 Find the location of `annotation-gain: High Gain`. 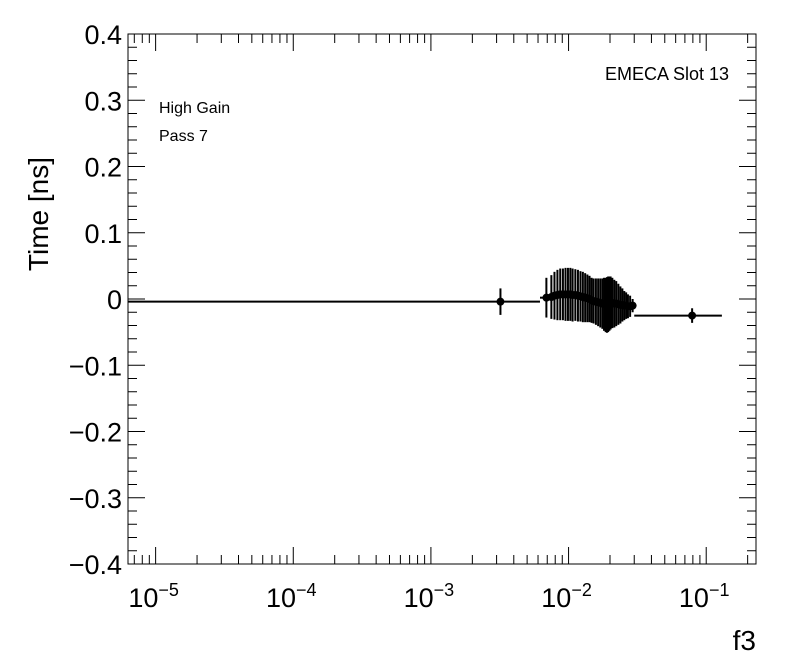

annotation-gain: High Gain is located at coordinates (194, 108).